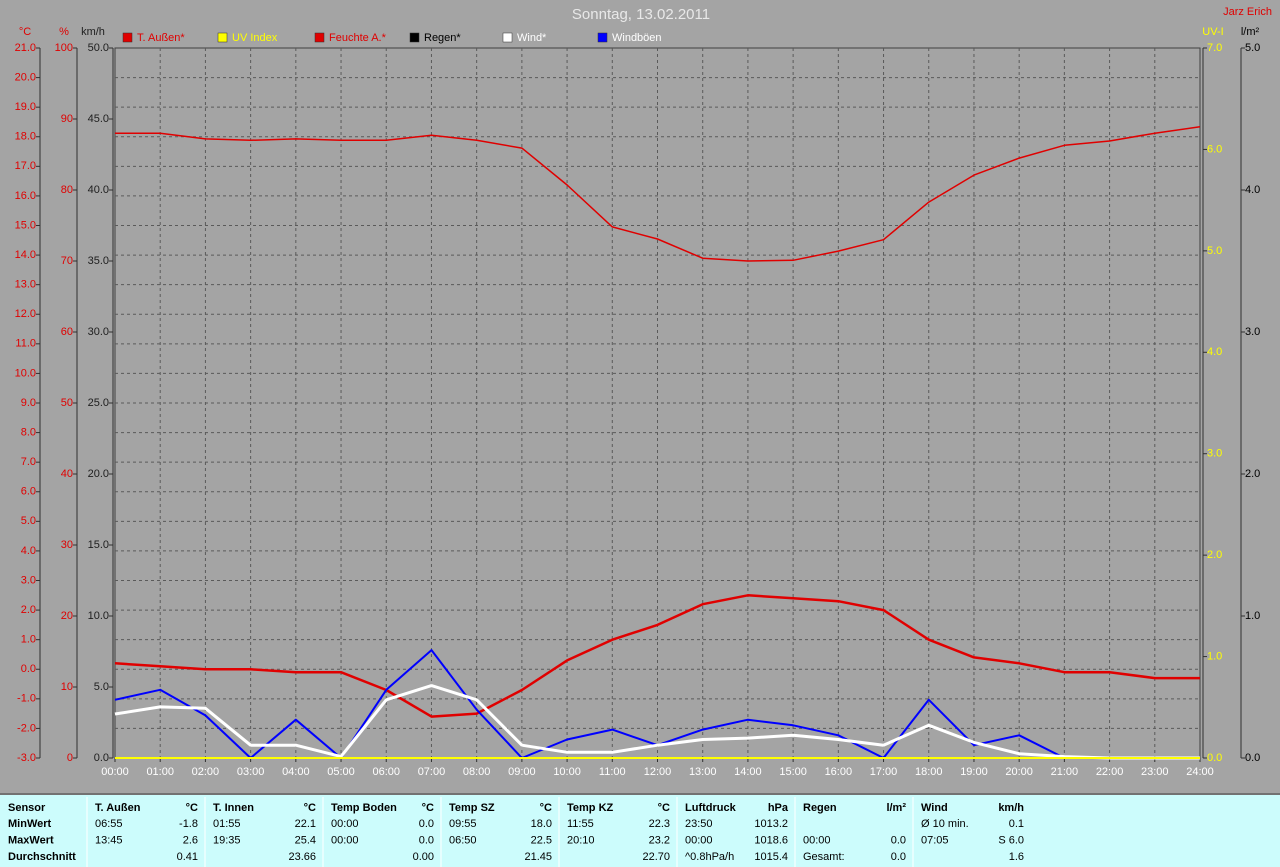 Image resolution: width=1280 pixels, height=867 pixels. Describe the element at coordinates (25, 373) in the screenshot. I see `tick-label: 10.0` at that location.